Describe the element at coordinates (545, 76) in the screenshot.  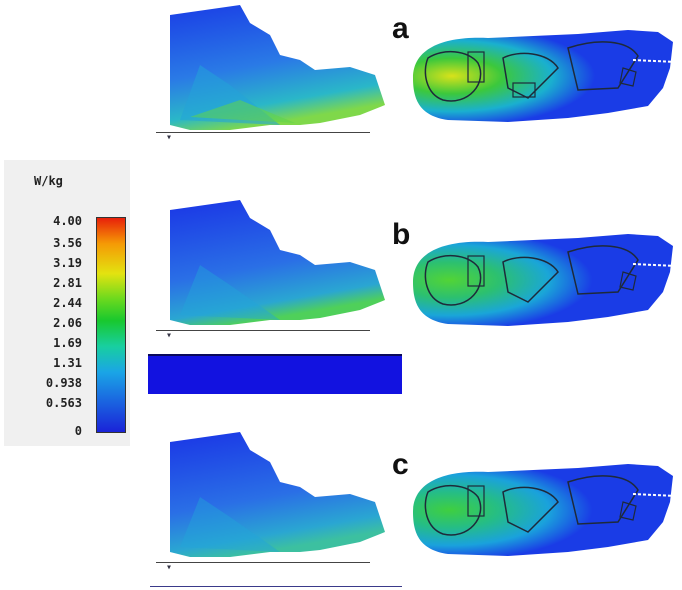
I see `foot-sole-view-a` at that location.